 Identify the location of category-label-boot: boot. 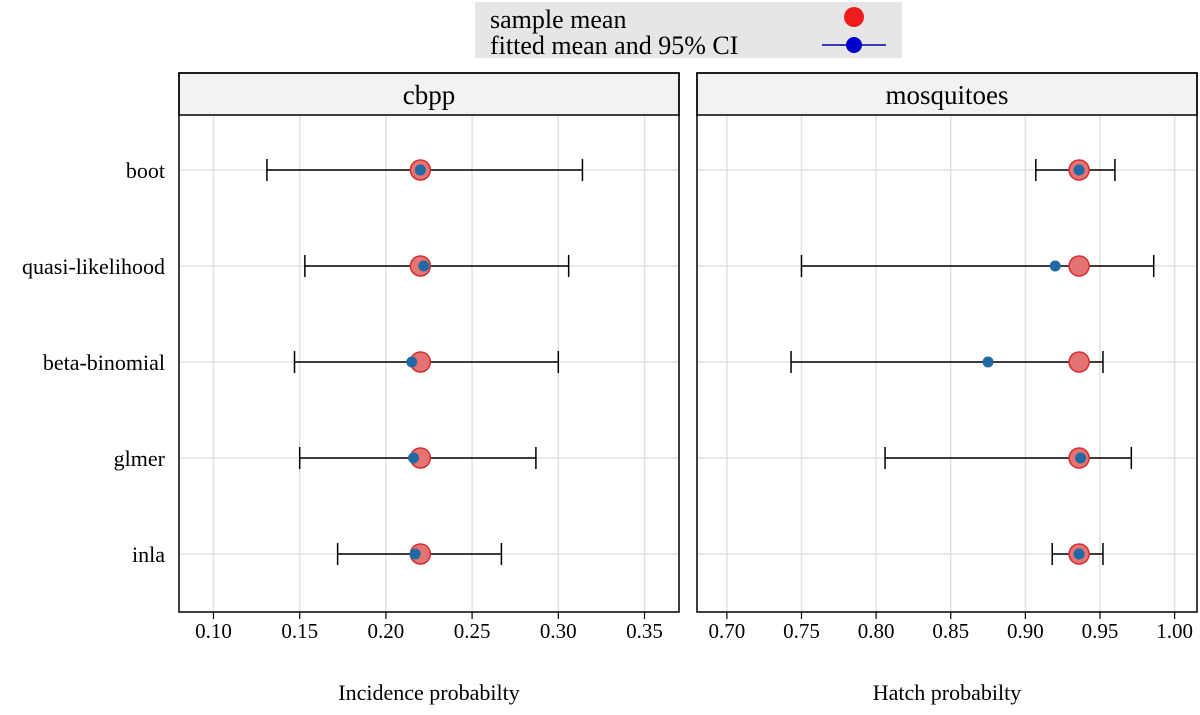
(145, 170).